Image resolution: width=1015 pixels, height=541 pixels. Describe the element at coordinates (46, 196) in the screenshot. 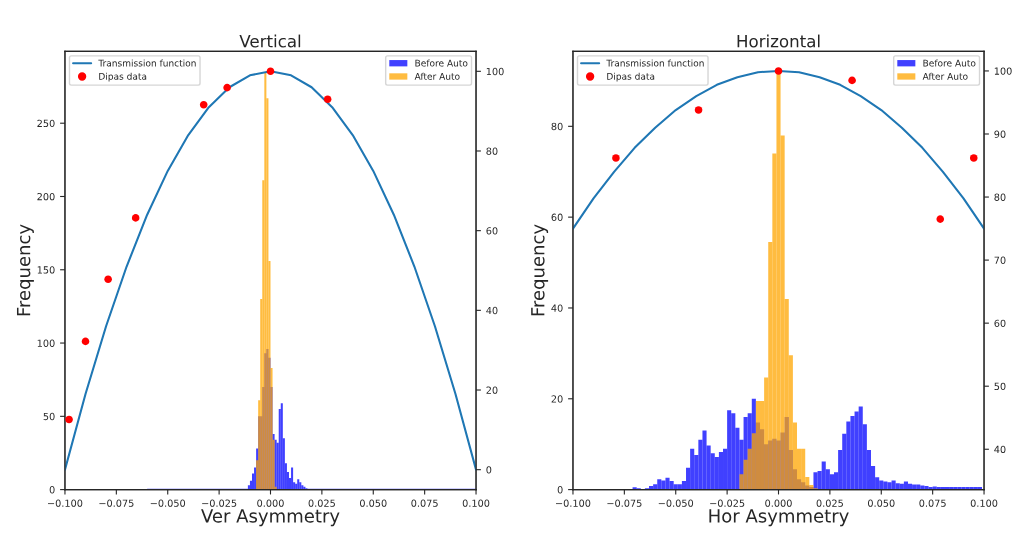

I see `y-tick-label: 200` at that location.